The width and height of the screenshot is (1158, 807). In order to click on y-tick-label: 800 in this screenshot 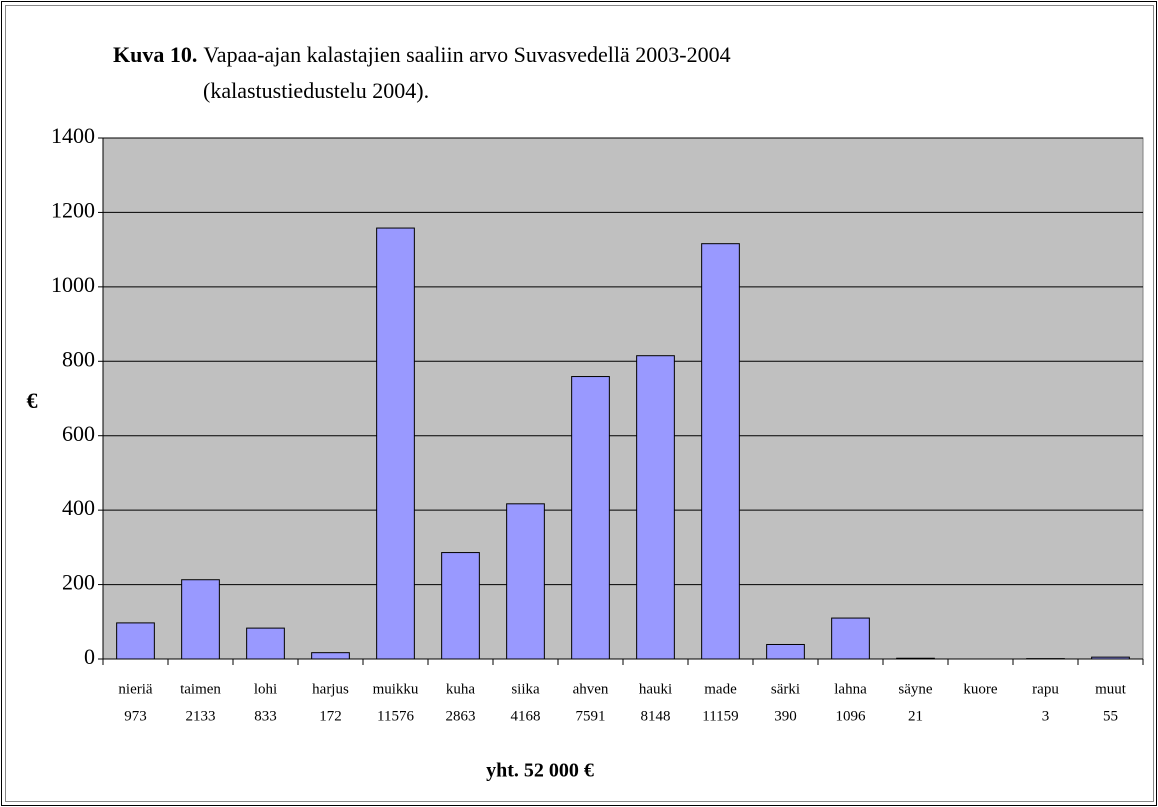, I will do `click(78, 358)`.